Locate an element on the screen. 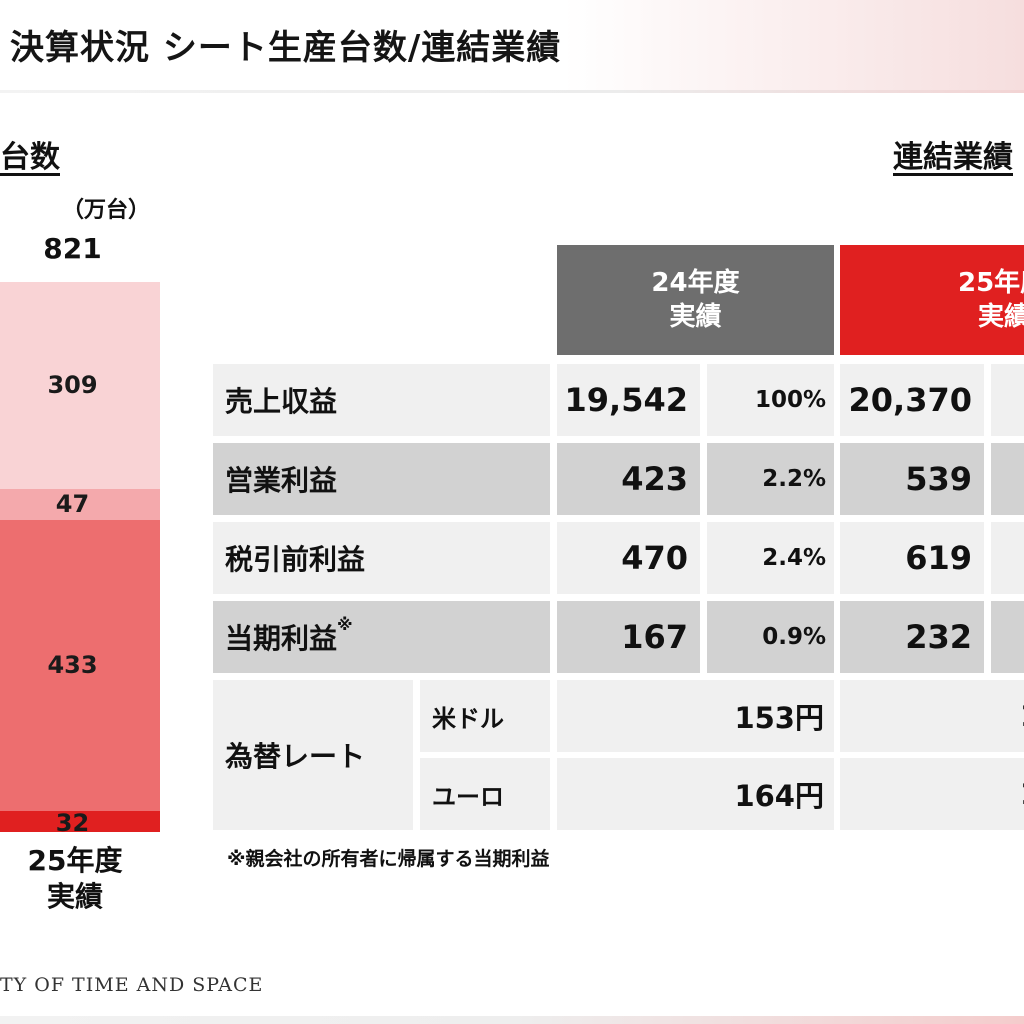 The image size is (1024, 1024). row-label-net-profit: 当期利益 ※ is located at coordinates (381, 637).